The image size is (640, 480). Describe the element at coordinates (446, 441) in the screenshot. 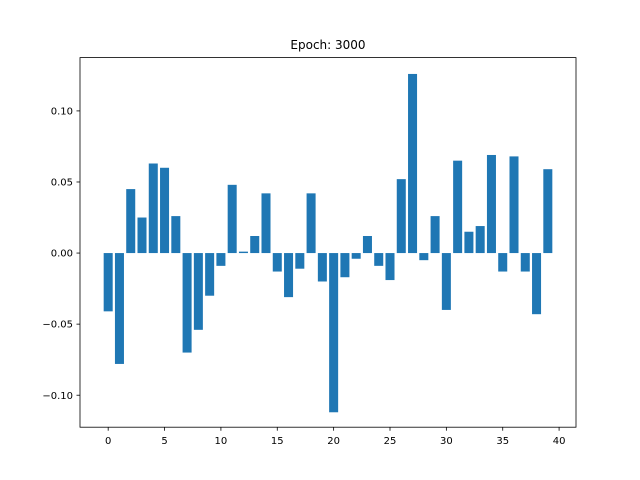

I see `x-tick-label: 30` at that location.